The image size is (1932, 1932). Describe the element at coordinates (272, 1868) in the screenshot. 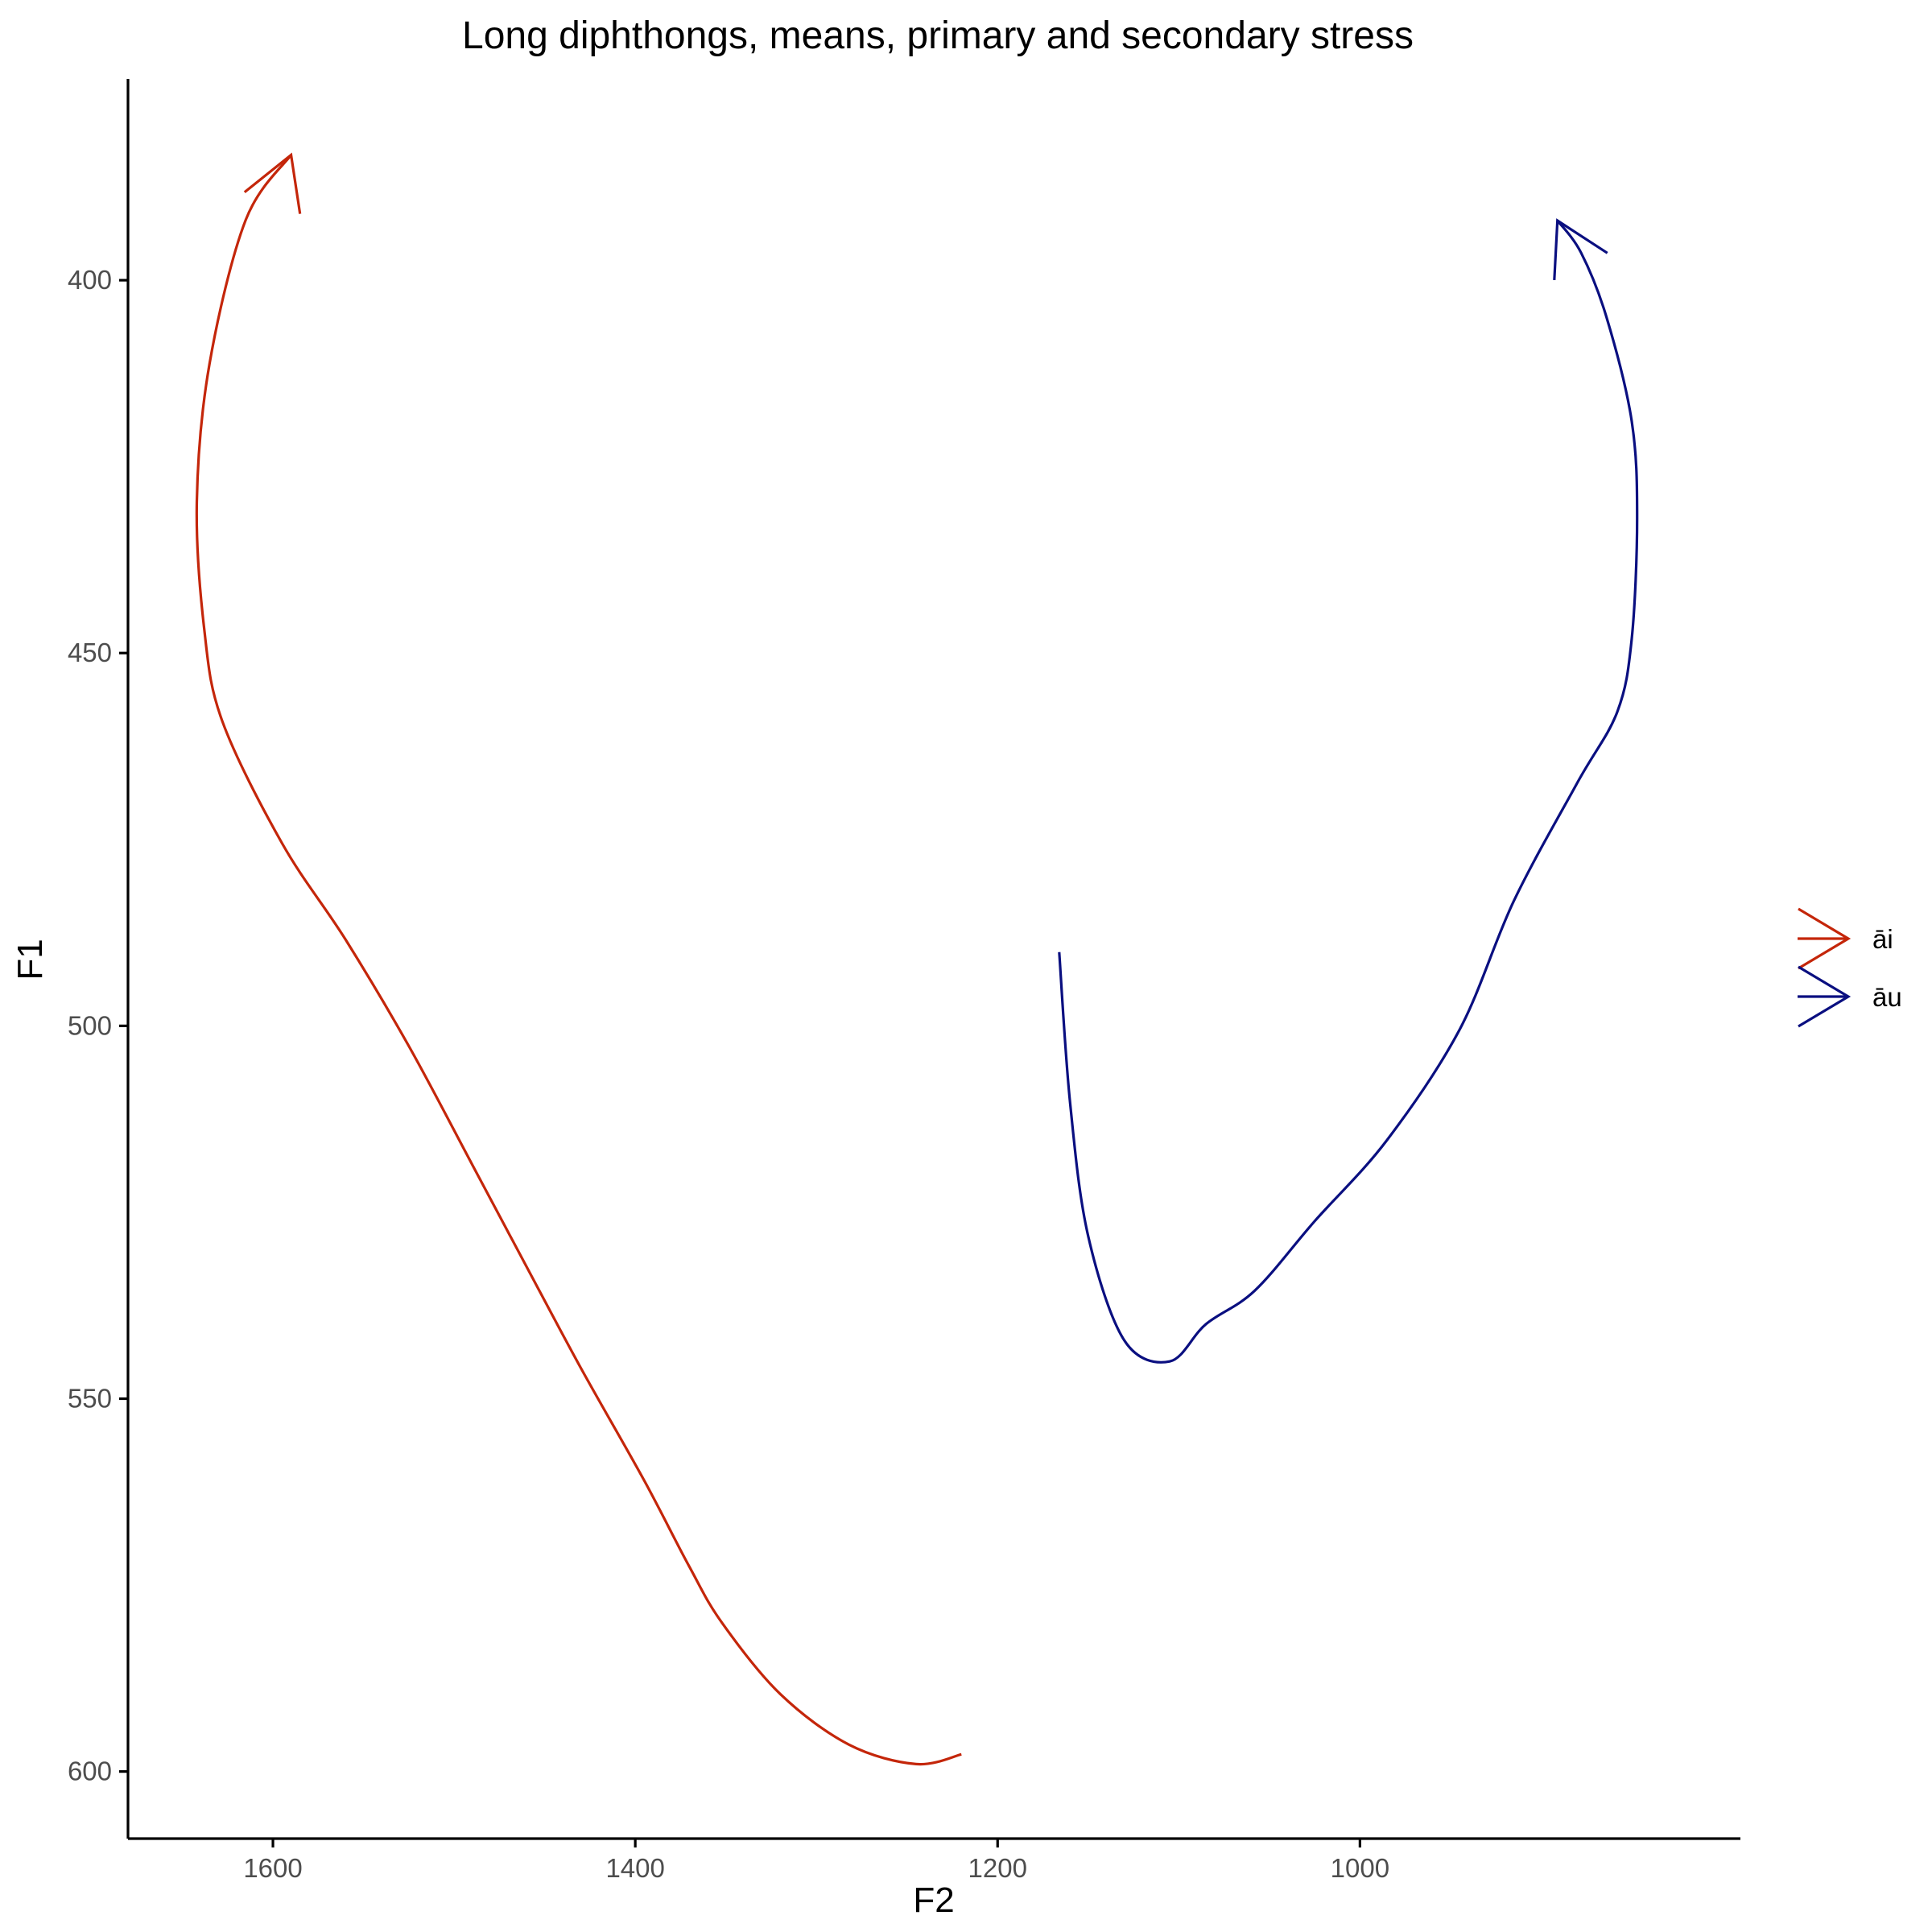

I see `x-tick-label: 1600` at that location.